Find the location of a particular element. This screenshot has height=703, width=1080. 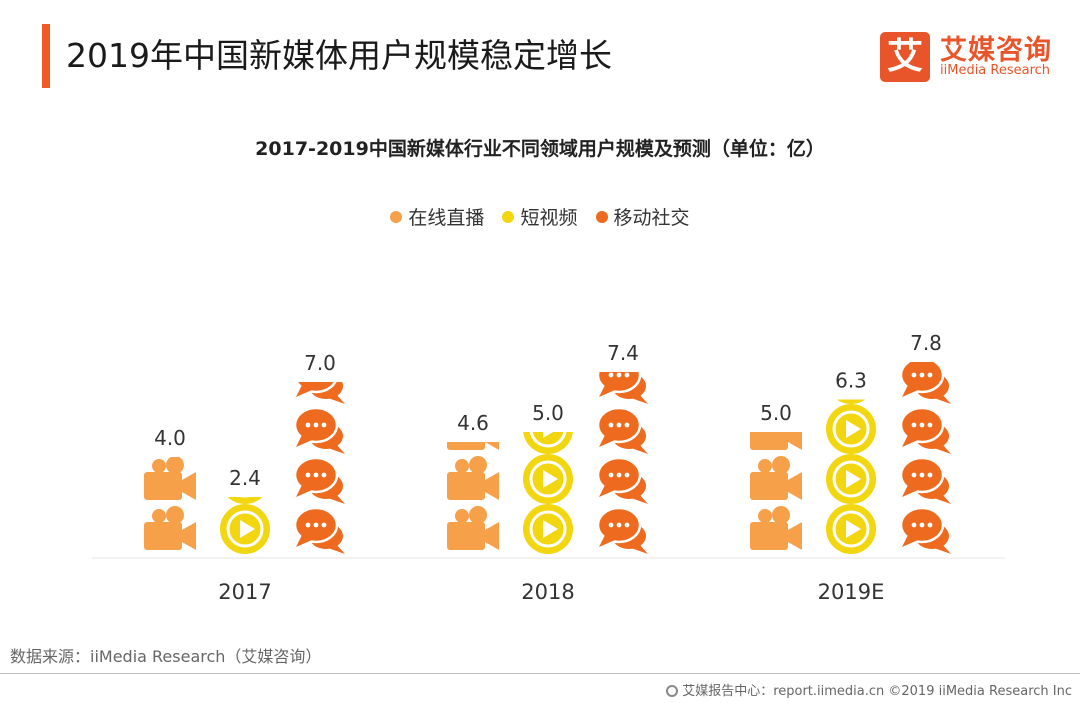

legend-item-social: 移动社交 is located at coordinates (642, 216).